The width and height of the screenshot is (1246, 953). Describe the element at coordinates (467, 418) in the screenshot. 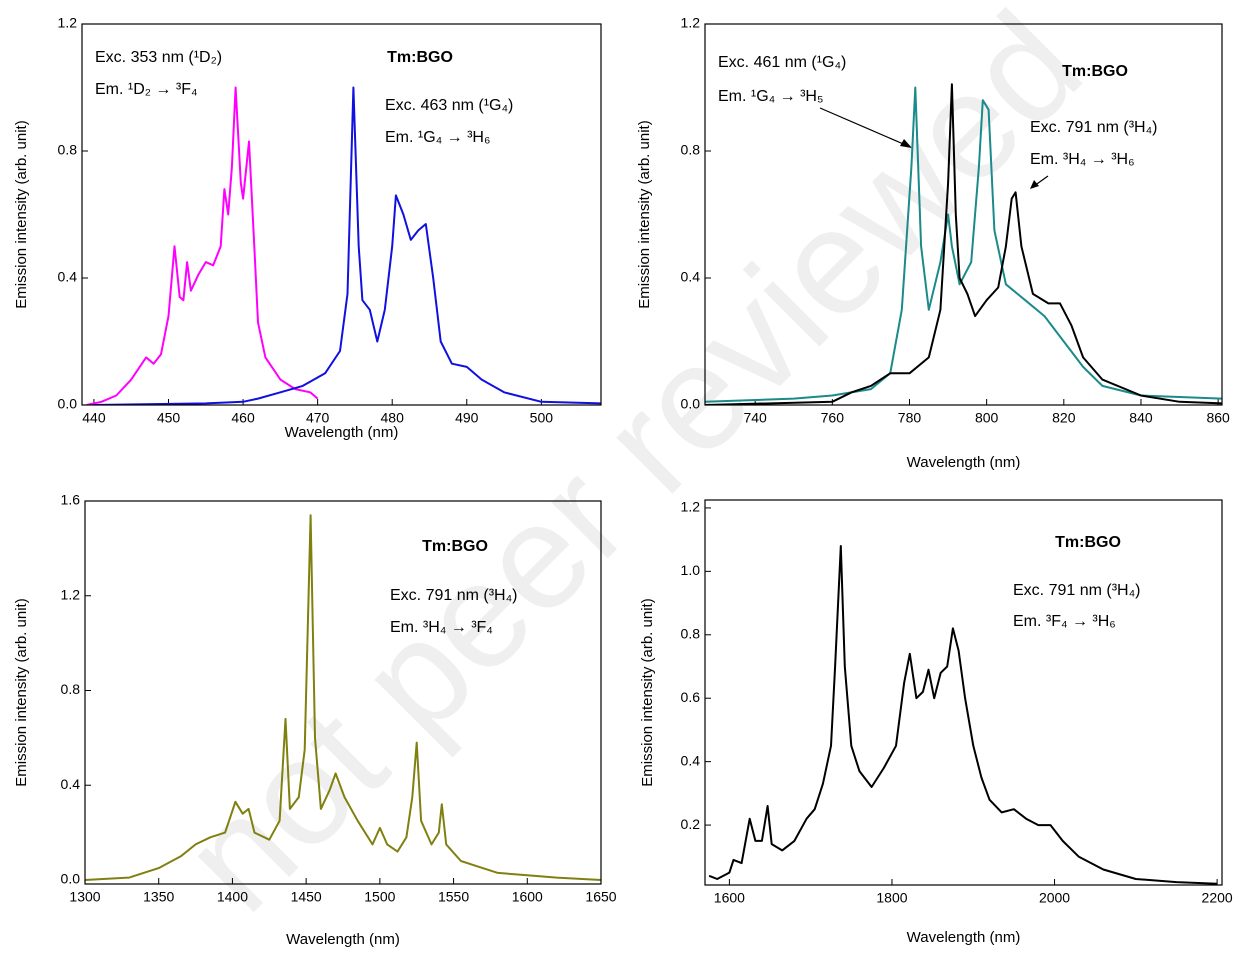

I see `x-tick-label: 490` at that location.